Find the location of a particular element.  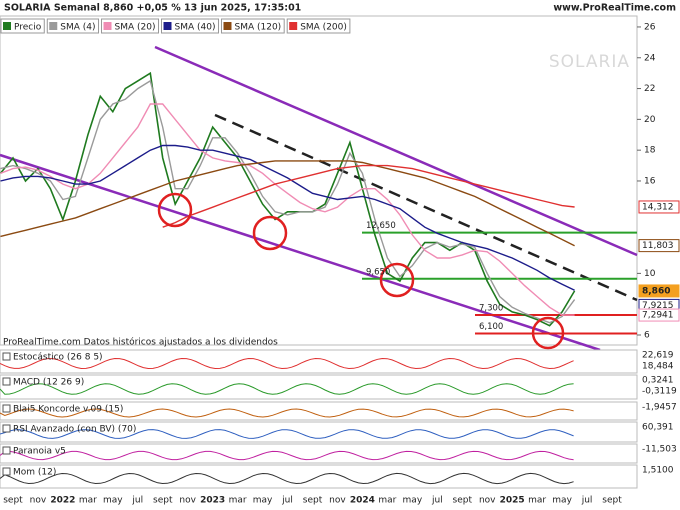

indicator-value: -1,9457 is located at coordinates (659, 408).